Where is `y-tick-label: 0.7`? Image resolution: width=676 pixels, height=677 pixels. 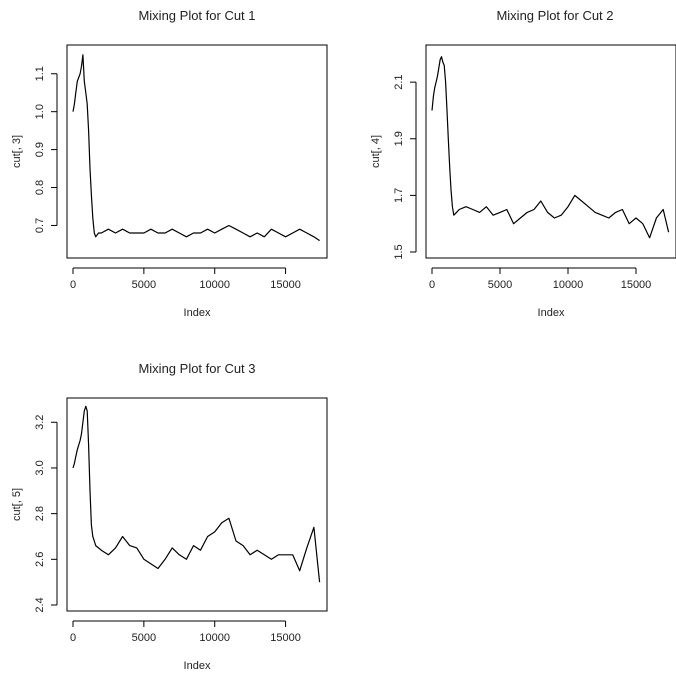 y-tick-label: 0.7 is located at coordinates (40, 225).